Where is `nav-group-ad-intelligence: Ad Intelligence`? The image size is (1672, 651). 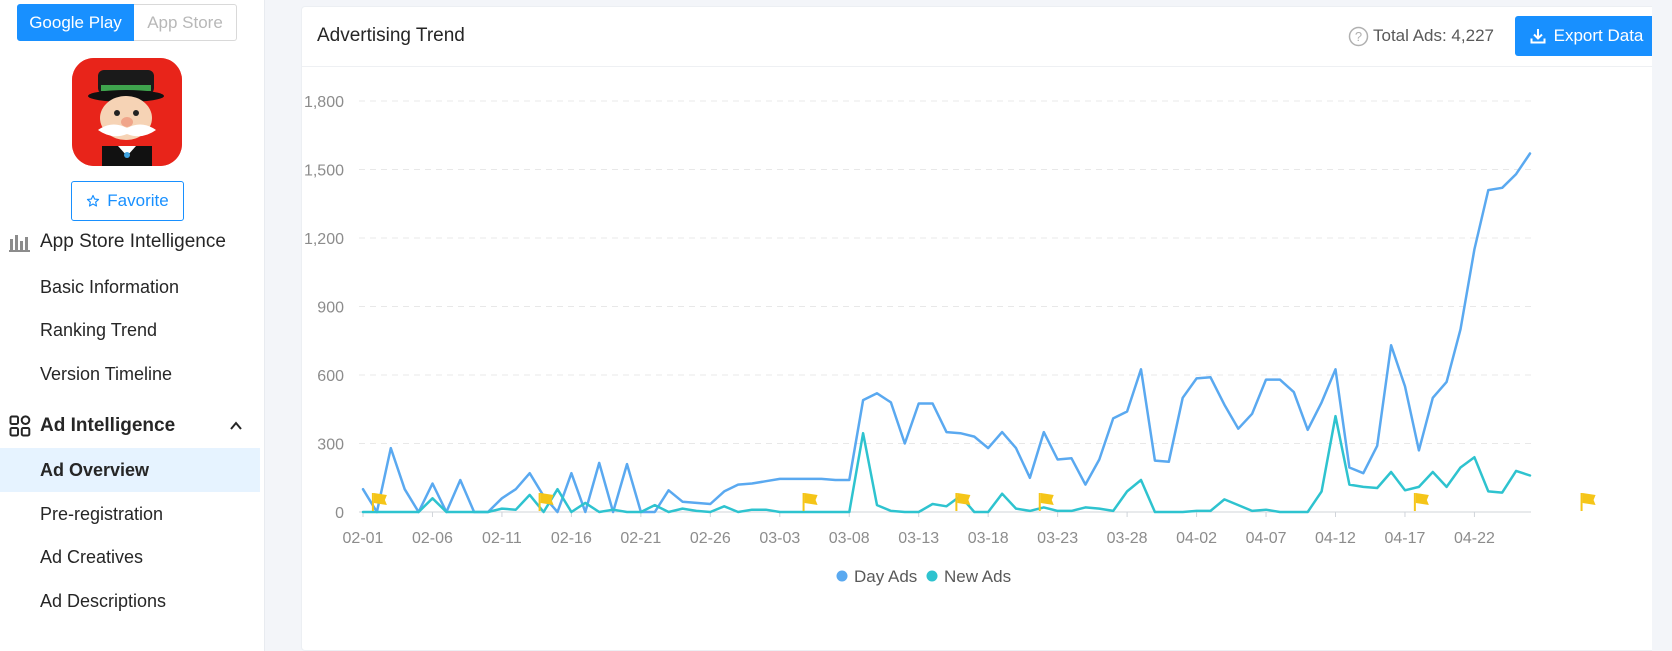 nav-group-ad-intelligence: Ad Intelligence is located at coordinates (131, 426).